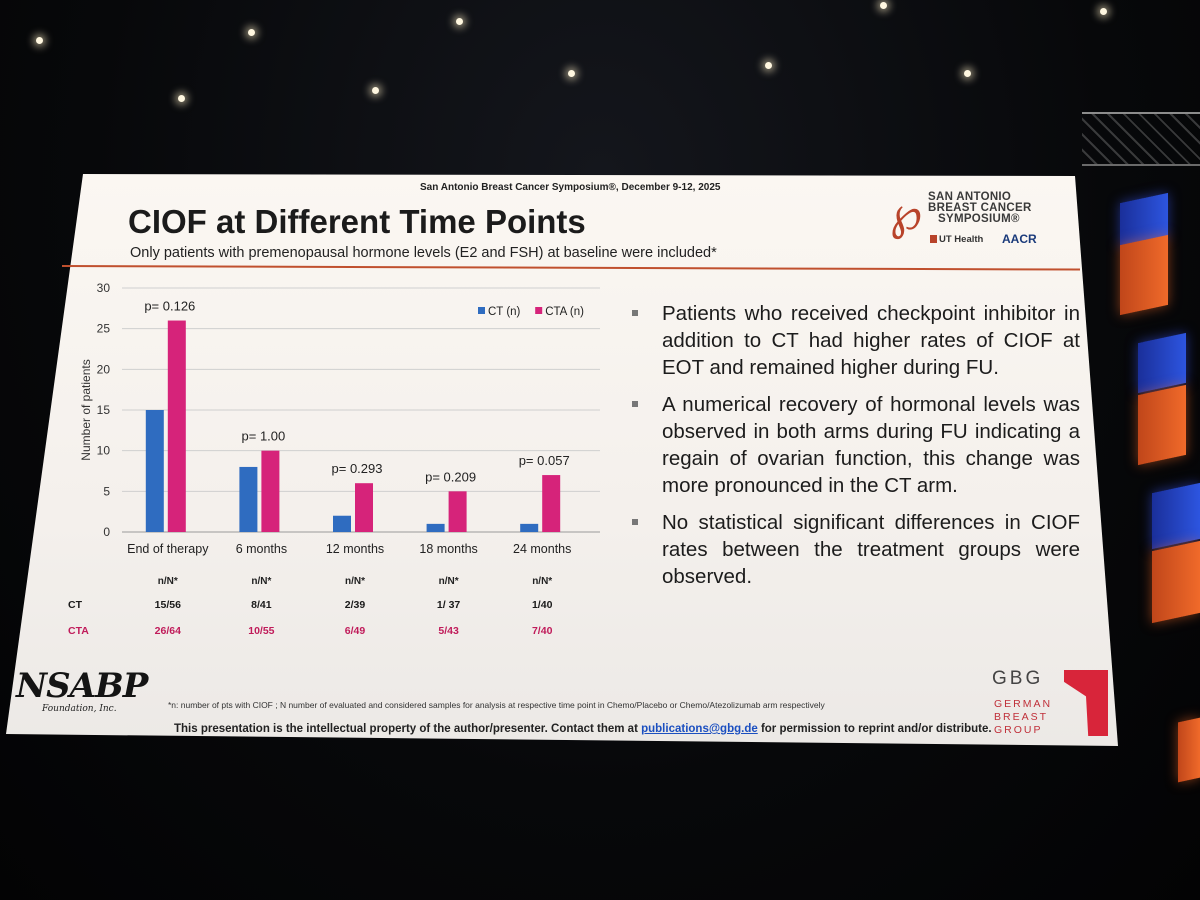  I want to click on x-tick-label: 18 months, so click(448, 549).